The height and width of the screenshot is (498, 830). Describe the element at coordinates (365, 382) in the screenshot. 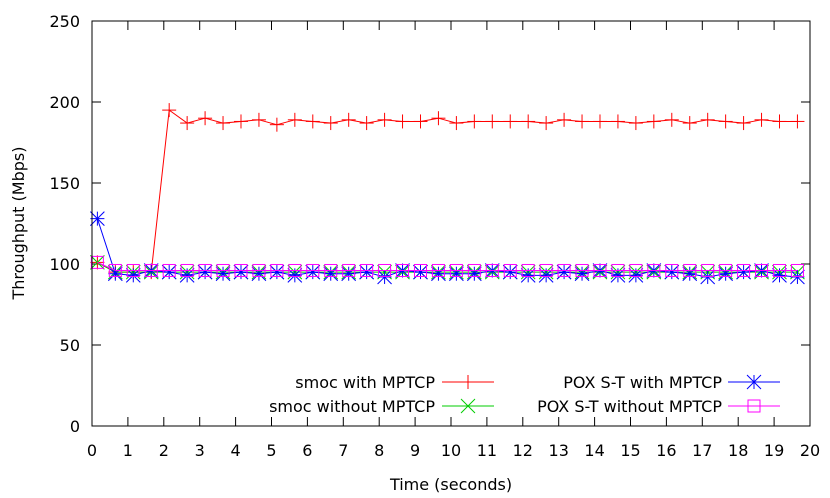

I see `legend-label: smoc with MPTCP` at that location.